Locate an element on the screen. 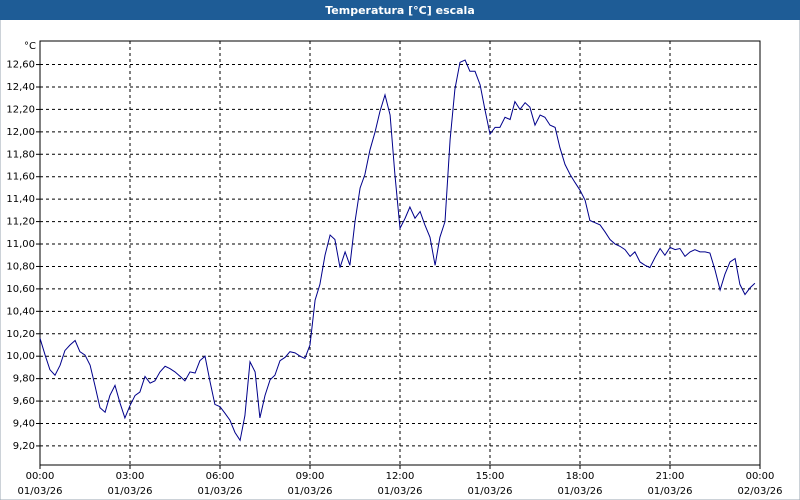 This screenshot has height=500, width=800. y-tick-label: 11,40 is located at coordinates (20, 199).